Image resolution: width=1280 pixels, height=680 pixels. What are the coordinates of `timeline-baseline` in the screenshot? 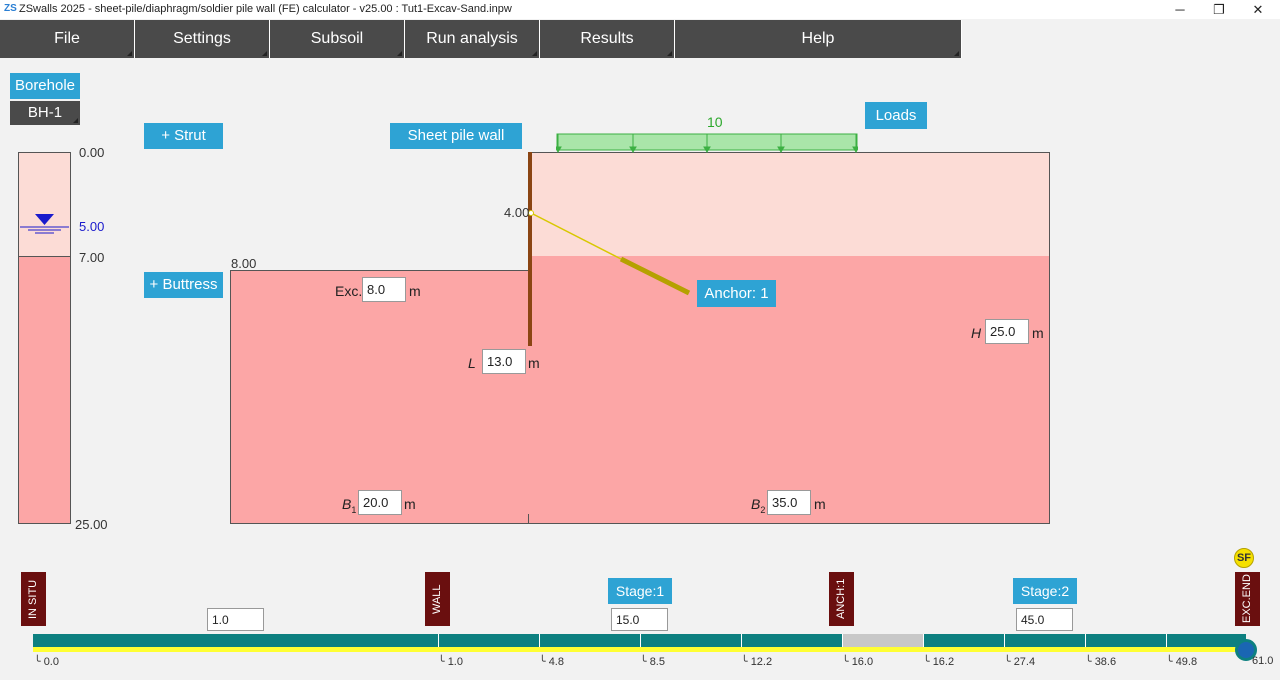 It's located at (639, 649).